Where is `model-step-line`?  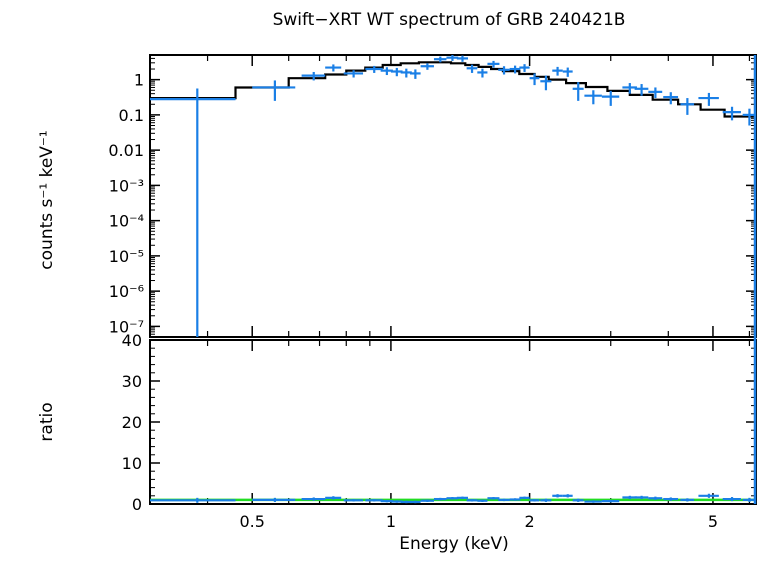 model-step-line is located at coordinates (453, 89).